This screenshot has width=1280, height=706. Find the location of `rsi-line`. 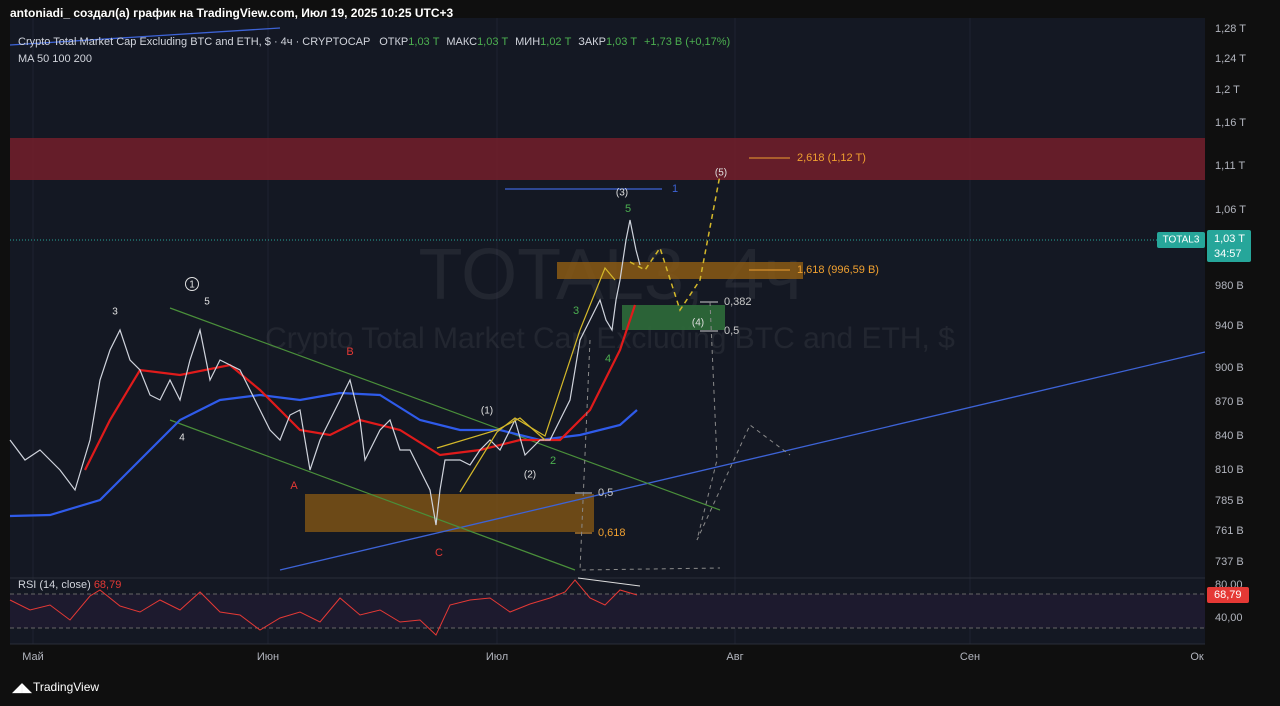

rsi-line is located at coordinates (323, 607).